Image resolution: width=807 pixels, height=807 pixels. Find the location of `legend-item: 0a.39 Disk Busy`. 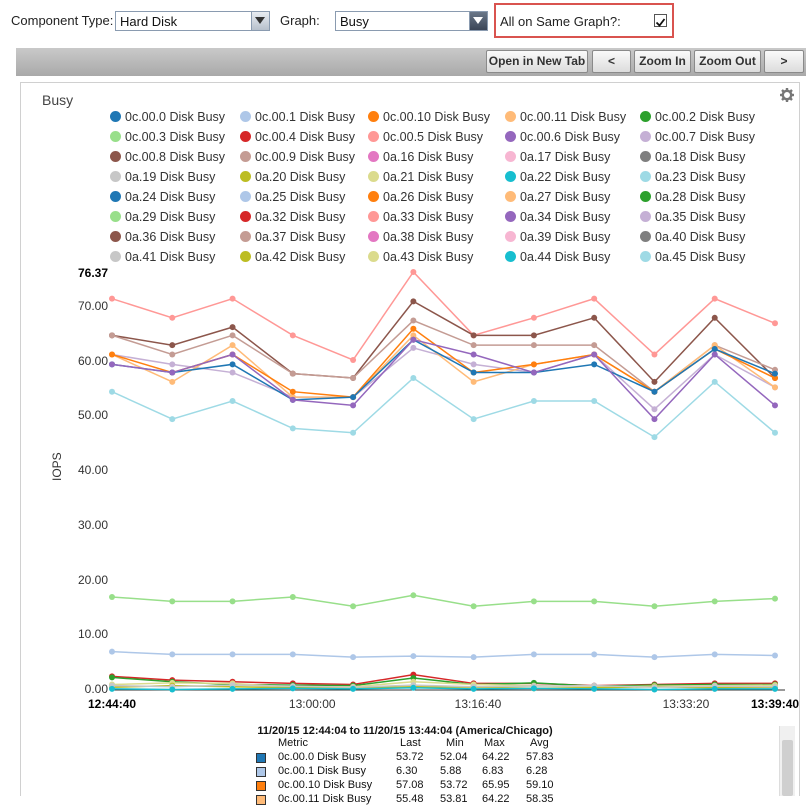

legend-item: 0a.39 Disk Busy is located at coordinates (557, 237).